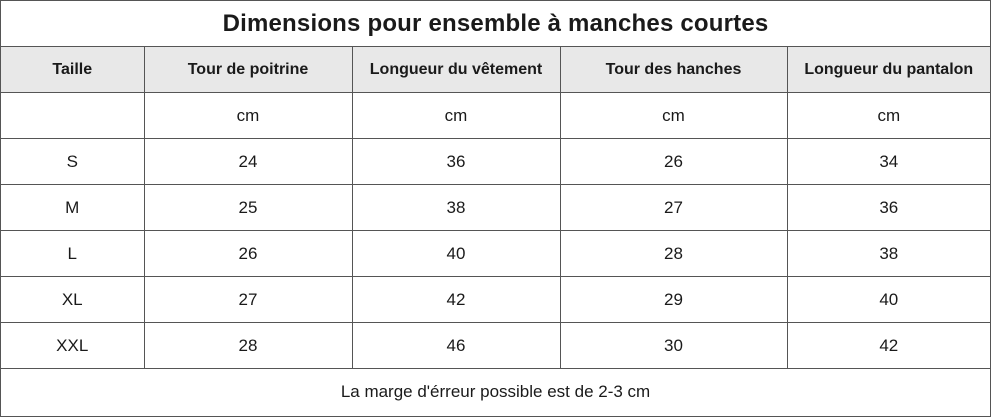 The height and width of the screenshot is (417, 991). What do you see at coordinates (73, 253) in the screenshot?
I see `table-cell: L` at bounding box center [73, 253].